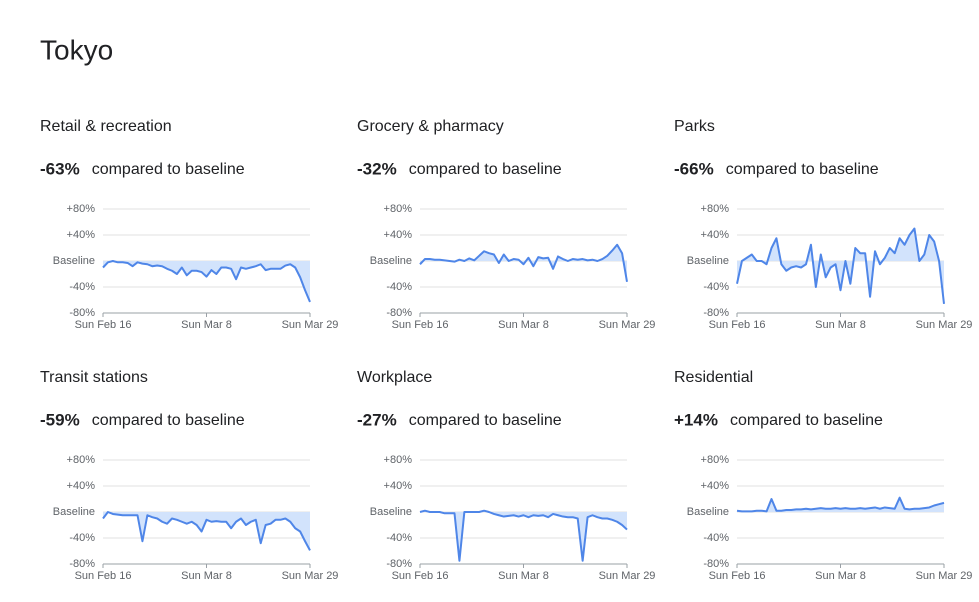 The height and width of the screenshot is (602, 979). I want to click on summary-value: -63%, so click(60, 168).